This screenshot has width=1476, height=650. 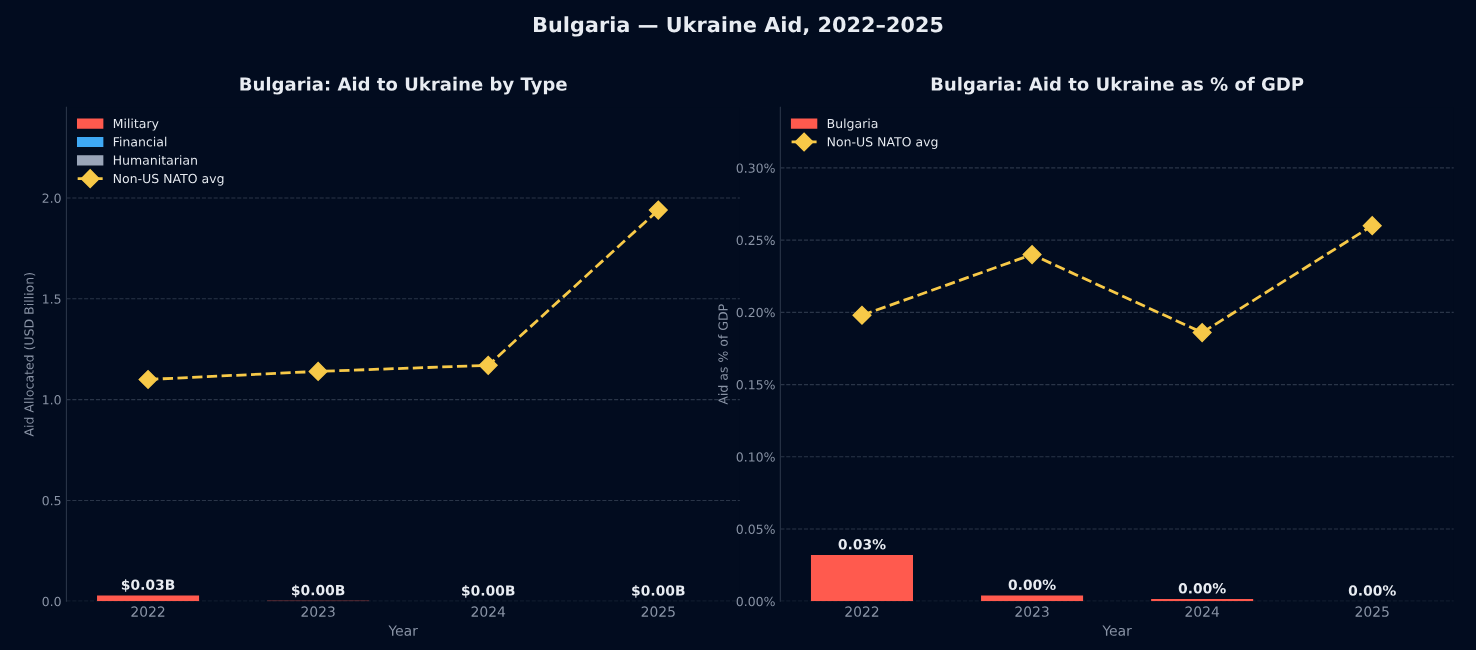 What do you see at coordinates (723, 354) in the screenshot?
I see `y-axis-title: Aid as % of GDP` at bounding box center [723, 354].